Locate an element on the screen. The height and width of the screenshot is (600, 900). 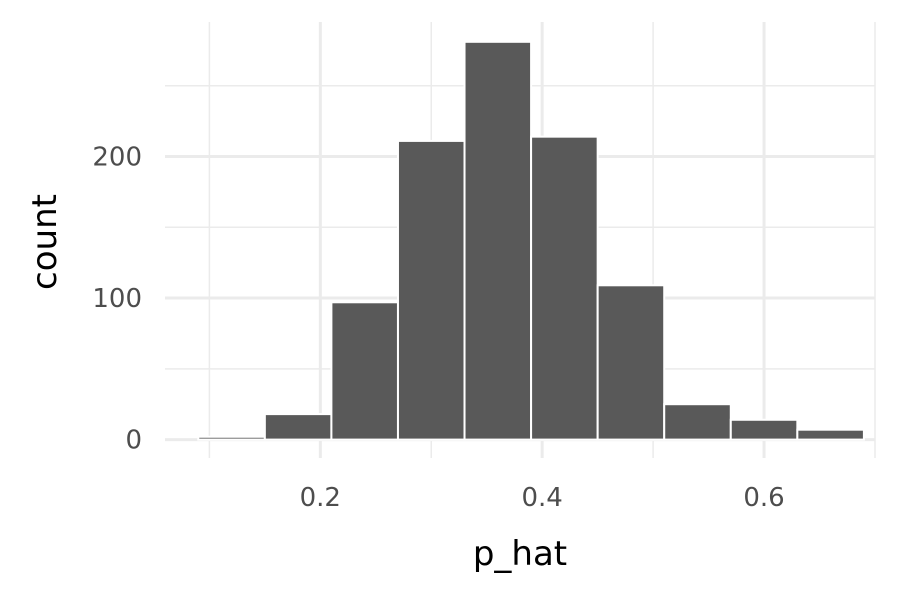
y-tick-label: 100 is located at coordinates (117, 299).